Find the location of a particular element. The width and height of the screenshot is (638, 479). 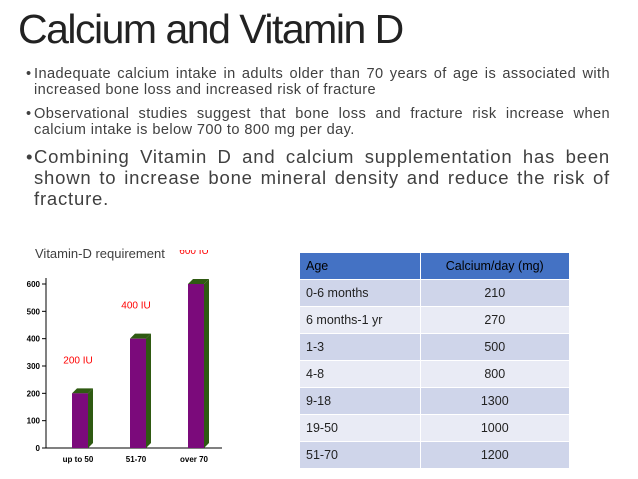

age-cell: 51-70 is located at coordinates (360, 455).